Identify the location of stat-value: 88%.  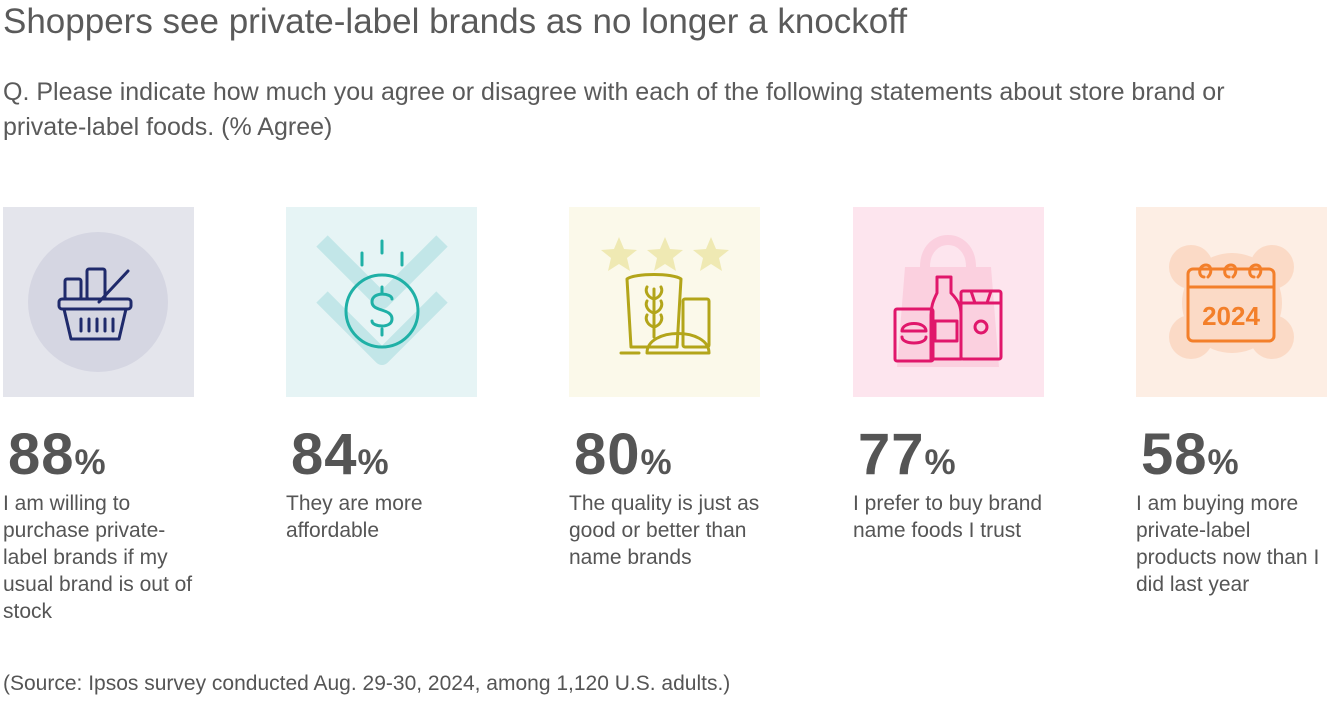
(57, 455).